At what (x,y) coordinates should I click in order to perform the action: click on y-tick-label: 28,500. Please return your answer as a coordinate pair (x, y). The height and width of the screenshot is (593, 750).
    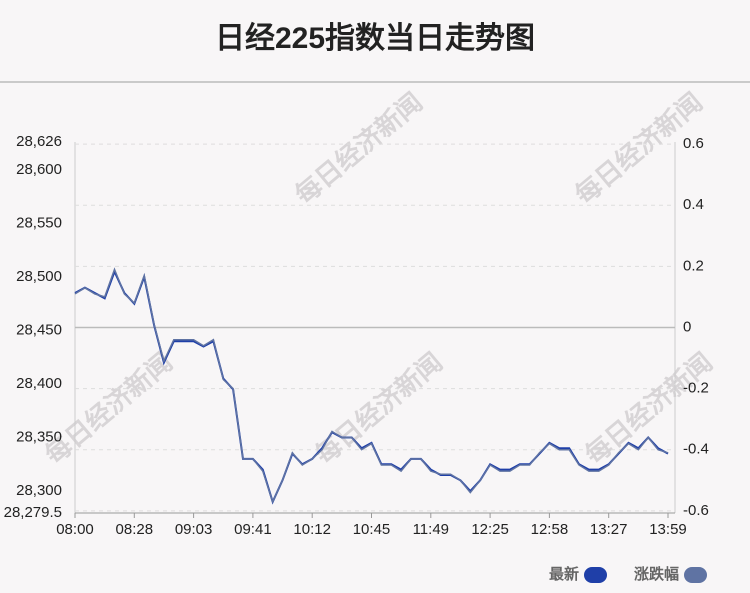
    Looking at the image, I should click on (39, 276).